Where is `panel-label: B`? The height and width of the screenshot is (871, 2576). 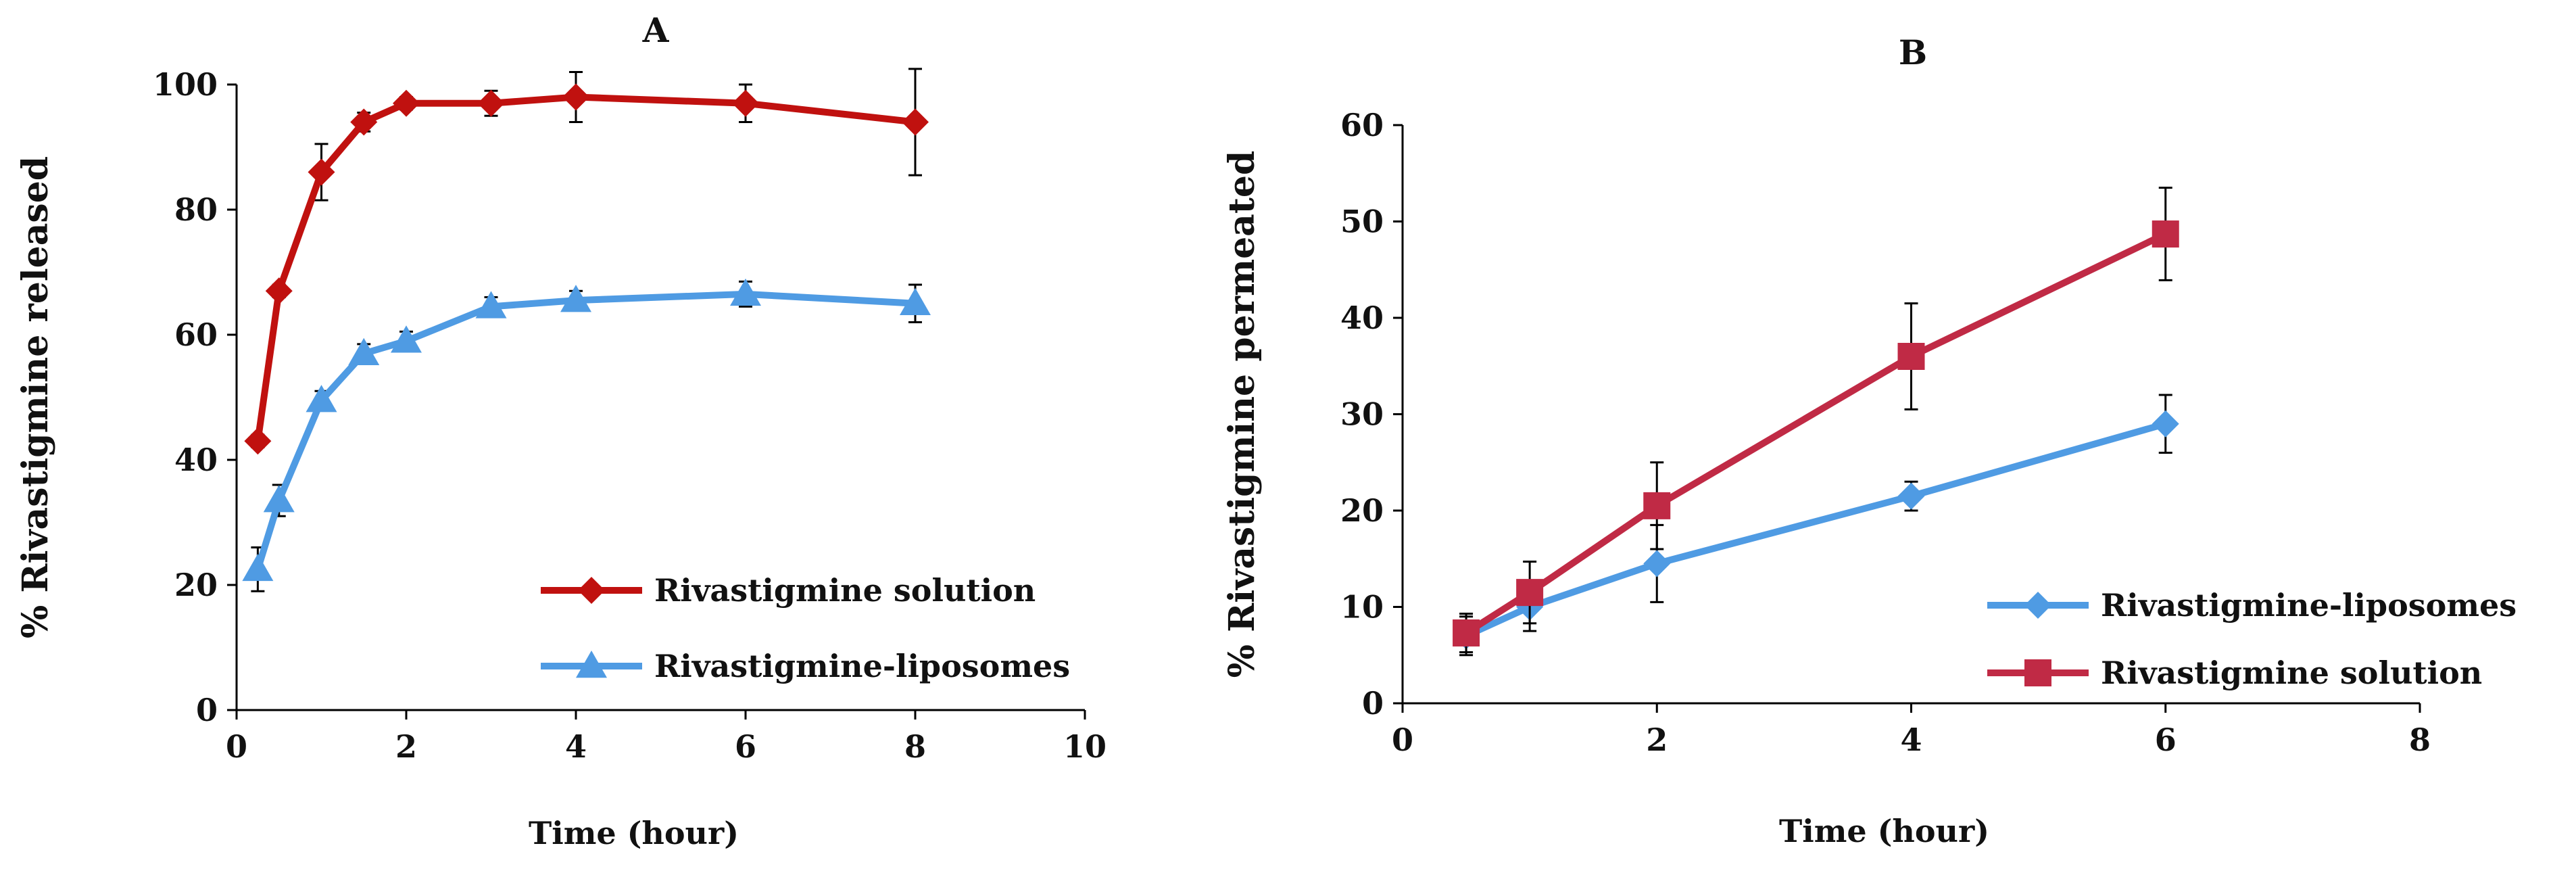 panel-label: B is located at coordinates (1913, 52).